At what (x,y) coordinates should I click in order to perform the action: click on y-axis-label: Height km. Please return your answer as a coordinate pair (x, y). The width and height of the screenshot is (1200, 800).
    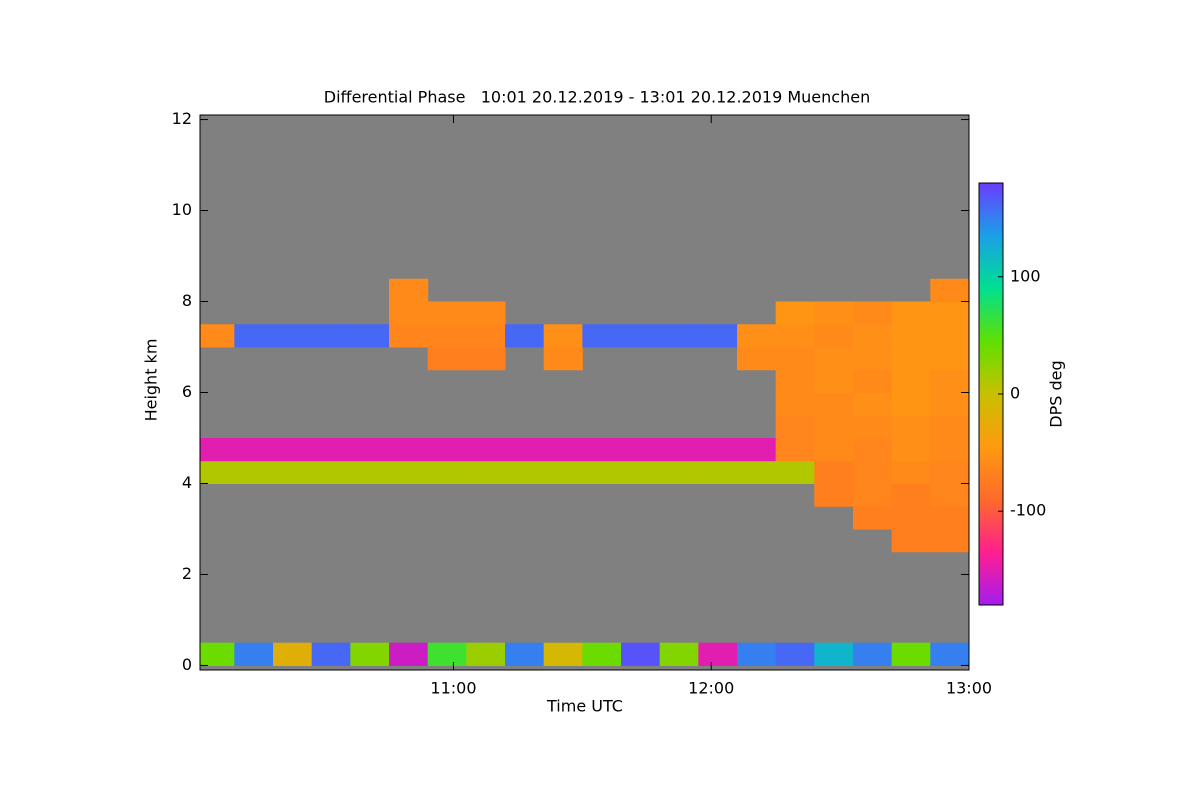
    Looking at the image, I should click on (151, 380).